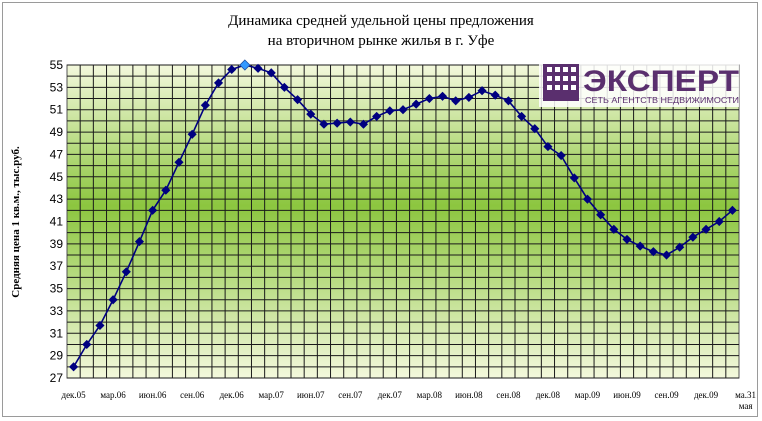  What do you see at coordinates (469, 395) in the screenshot?
I see `x-tick-label: июн.08` at bounding box center [469, 395].